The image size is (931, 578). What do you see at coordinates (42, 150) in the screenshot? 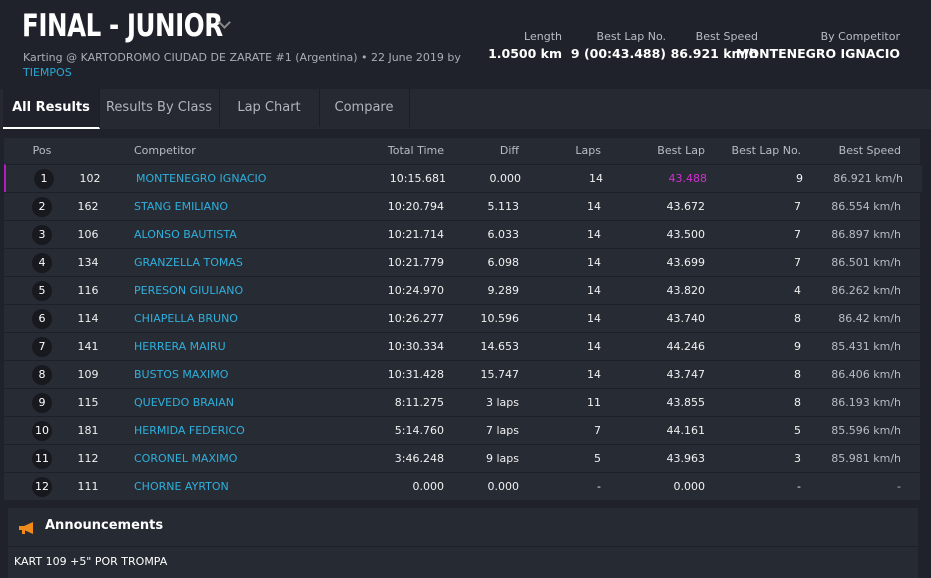
I see `column-header: Pos` at bounding box center [42, 150].